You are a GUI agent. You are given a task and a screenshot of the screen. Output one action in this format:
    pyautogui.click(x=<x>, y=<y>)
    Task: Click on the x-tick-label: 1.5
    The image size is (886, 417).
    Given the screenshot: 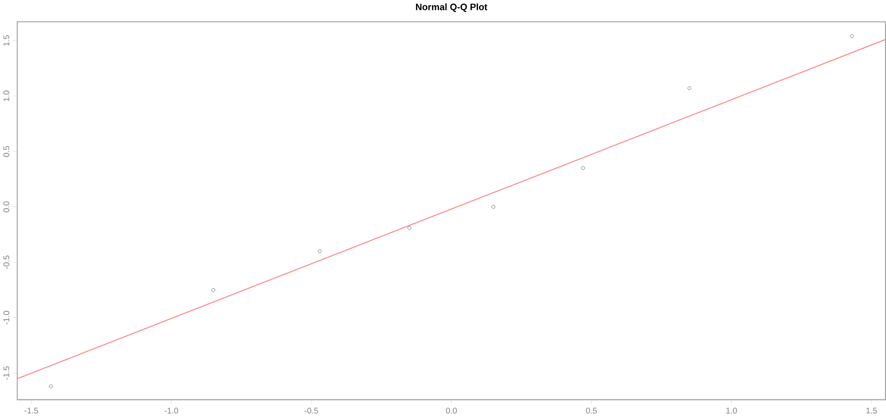 What is the action you would take?
    pyautogui.click(x=871, y=411)
    